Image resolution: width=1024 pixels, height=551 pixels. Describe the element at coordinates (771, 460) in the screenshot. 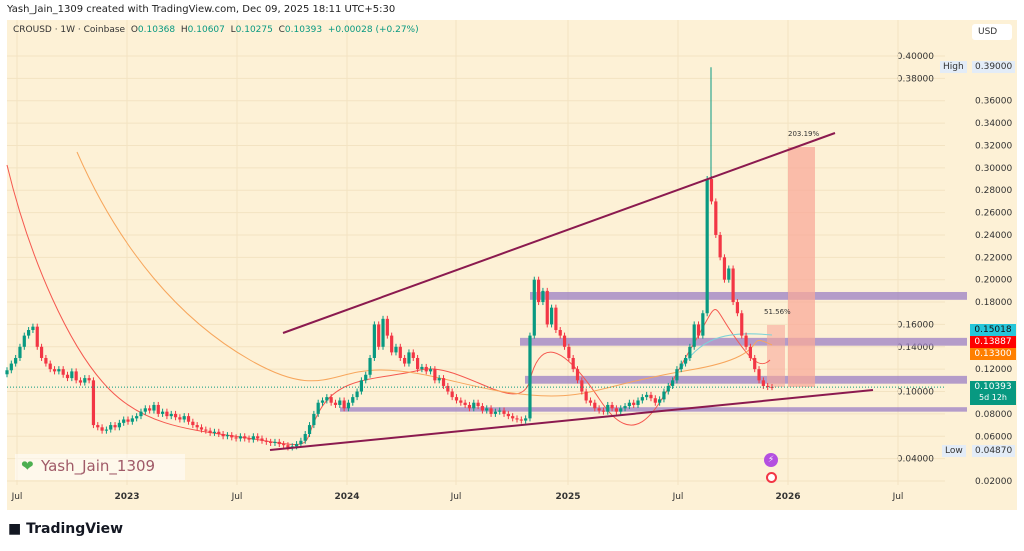

I see `crypto-event-icon: ⚡` at that location.